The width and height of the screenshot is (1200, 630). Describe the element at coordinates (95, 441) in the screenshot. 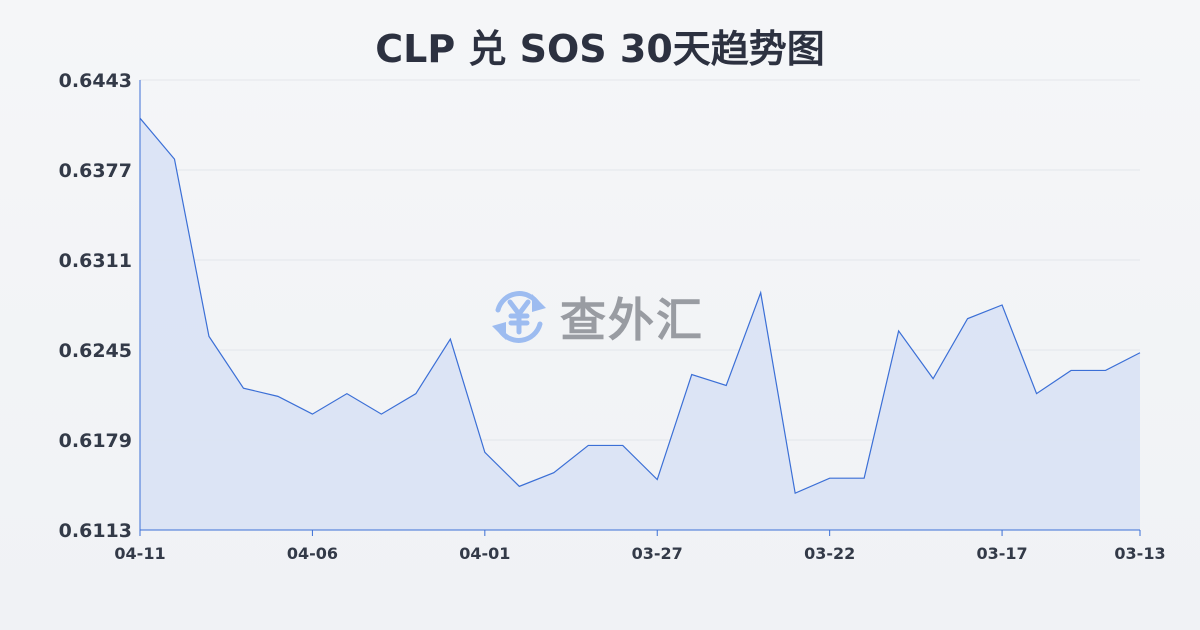

I see `y-tick-label: 0.6179` at that location.